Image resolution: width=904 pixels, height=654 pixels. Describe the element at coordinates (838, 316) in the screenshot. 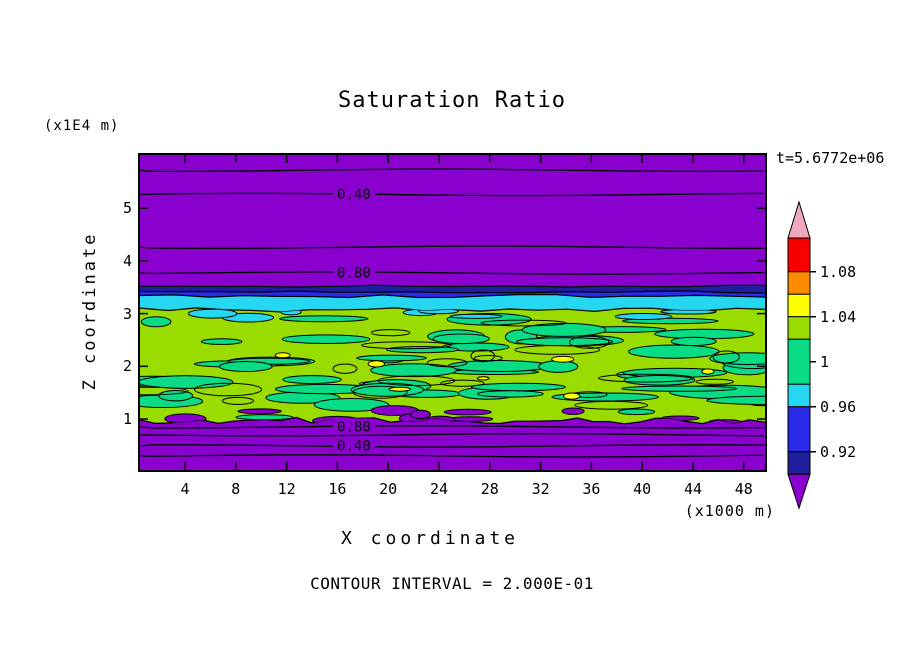

I see `colorbar-tick-label: 1.04` at that location.